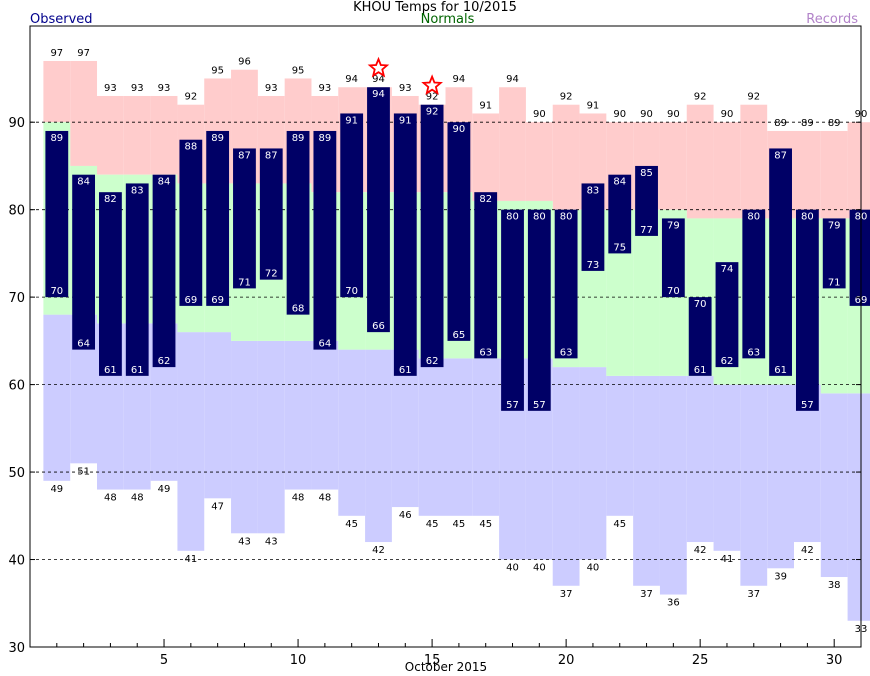  Describe the element at coordinates (673, 225) in the screenshot. I see `observed-high-label-day-24: 79` at that location.